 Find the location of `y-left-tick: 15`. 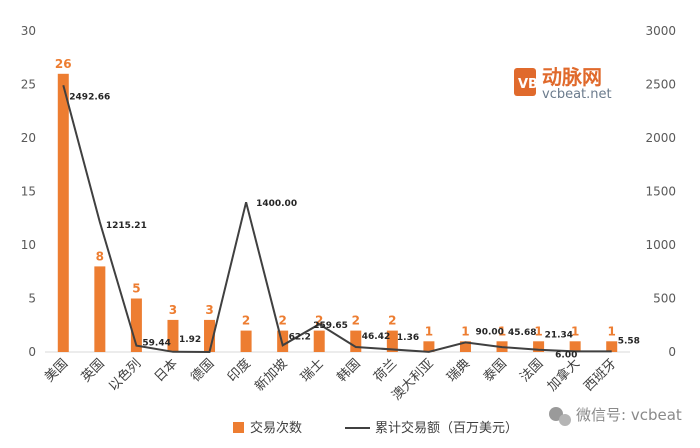

y-left-tick: 15 is located at coordinates (28, 192).